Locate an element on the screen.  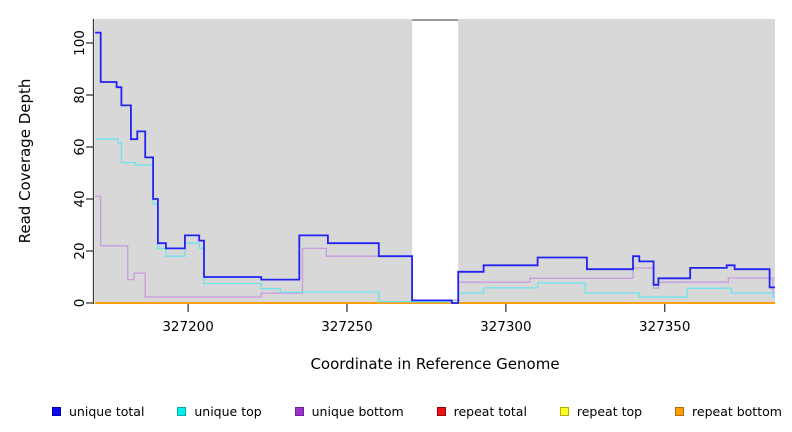
legend-item-unique-top: unique top is located at coordinates (219, 411).